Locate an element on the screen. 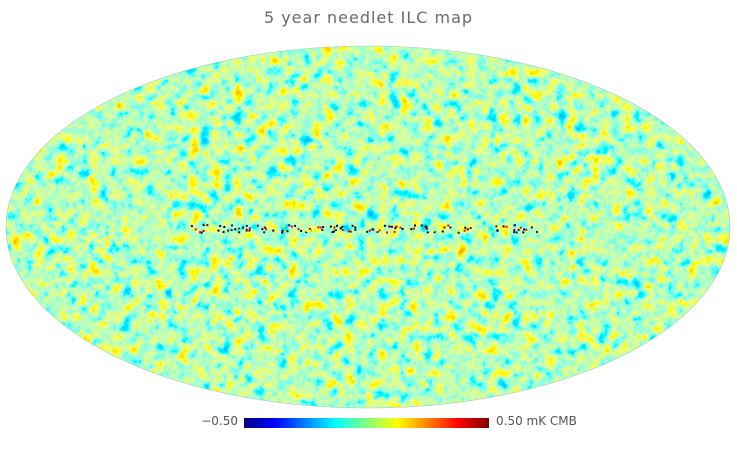 The width and height of the screenshot is (737, 460). colorbar-min-label: −0.50 is located at coordinates (219, 421).